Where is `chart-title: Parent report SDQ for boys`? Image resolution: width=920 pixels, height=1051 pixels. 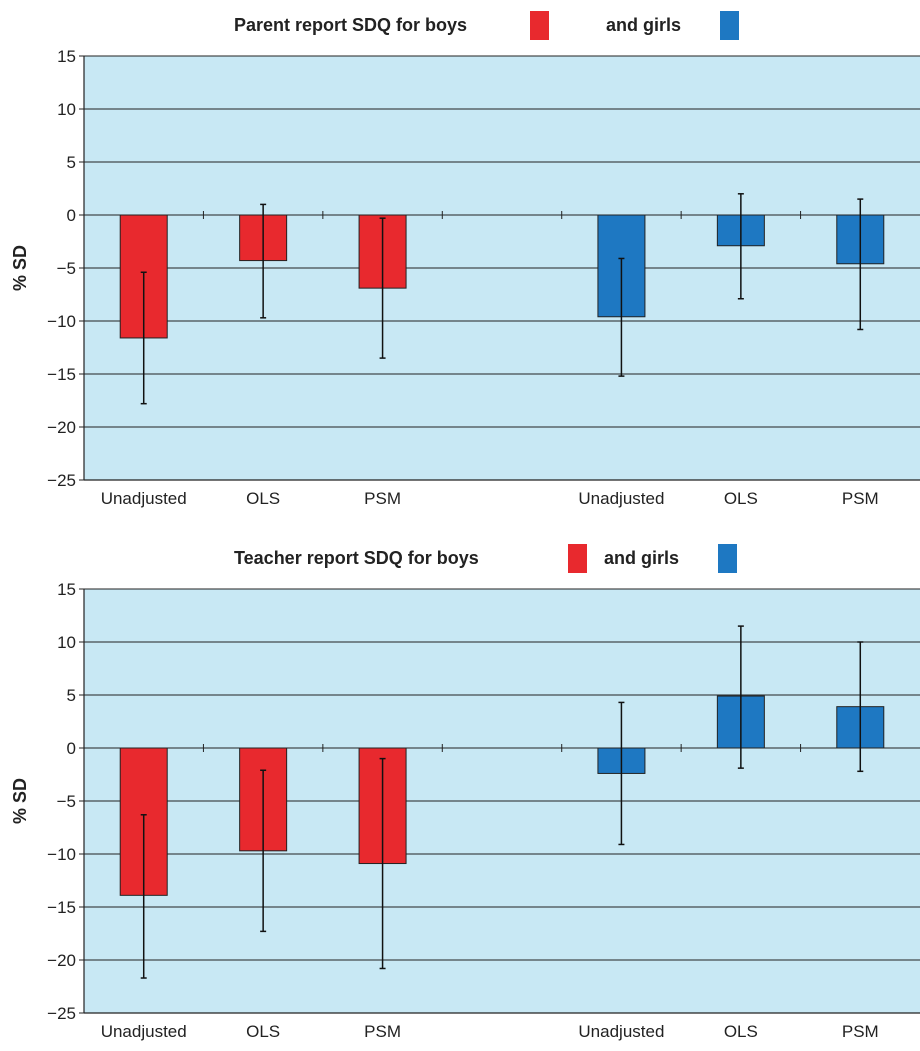 chart-title: Parent report SDQ for boys is located at coordinates (351, 25).